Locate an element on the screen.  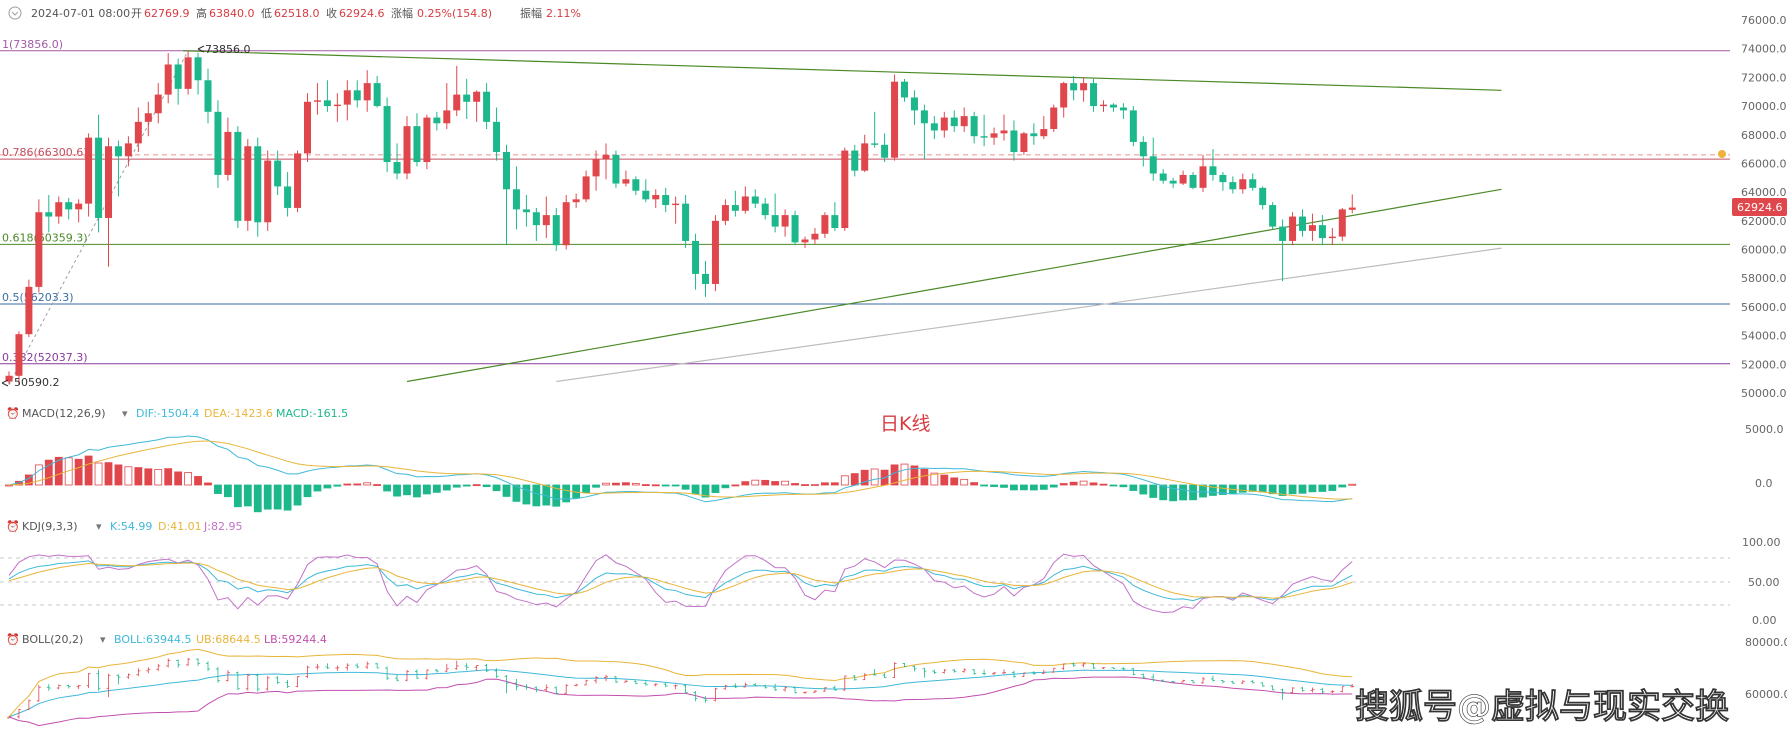
fib-level-label: 1(73856.0) is located at coordinates (32, 44).